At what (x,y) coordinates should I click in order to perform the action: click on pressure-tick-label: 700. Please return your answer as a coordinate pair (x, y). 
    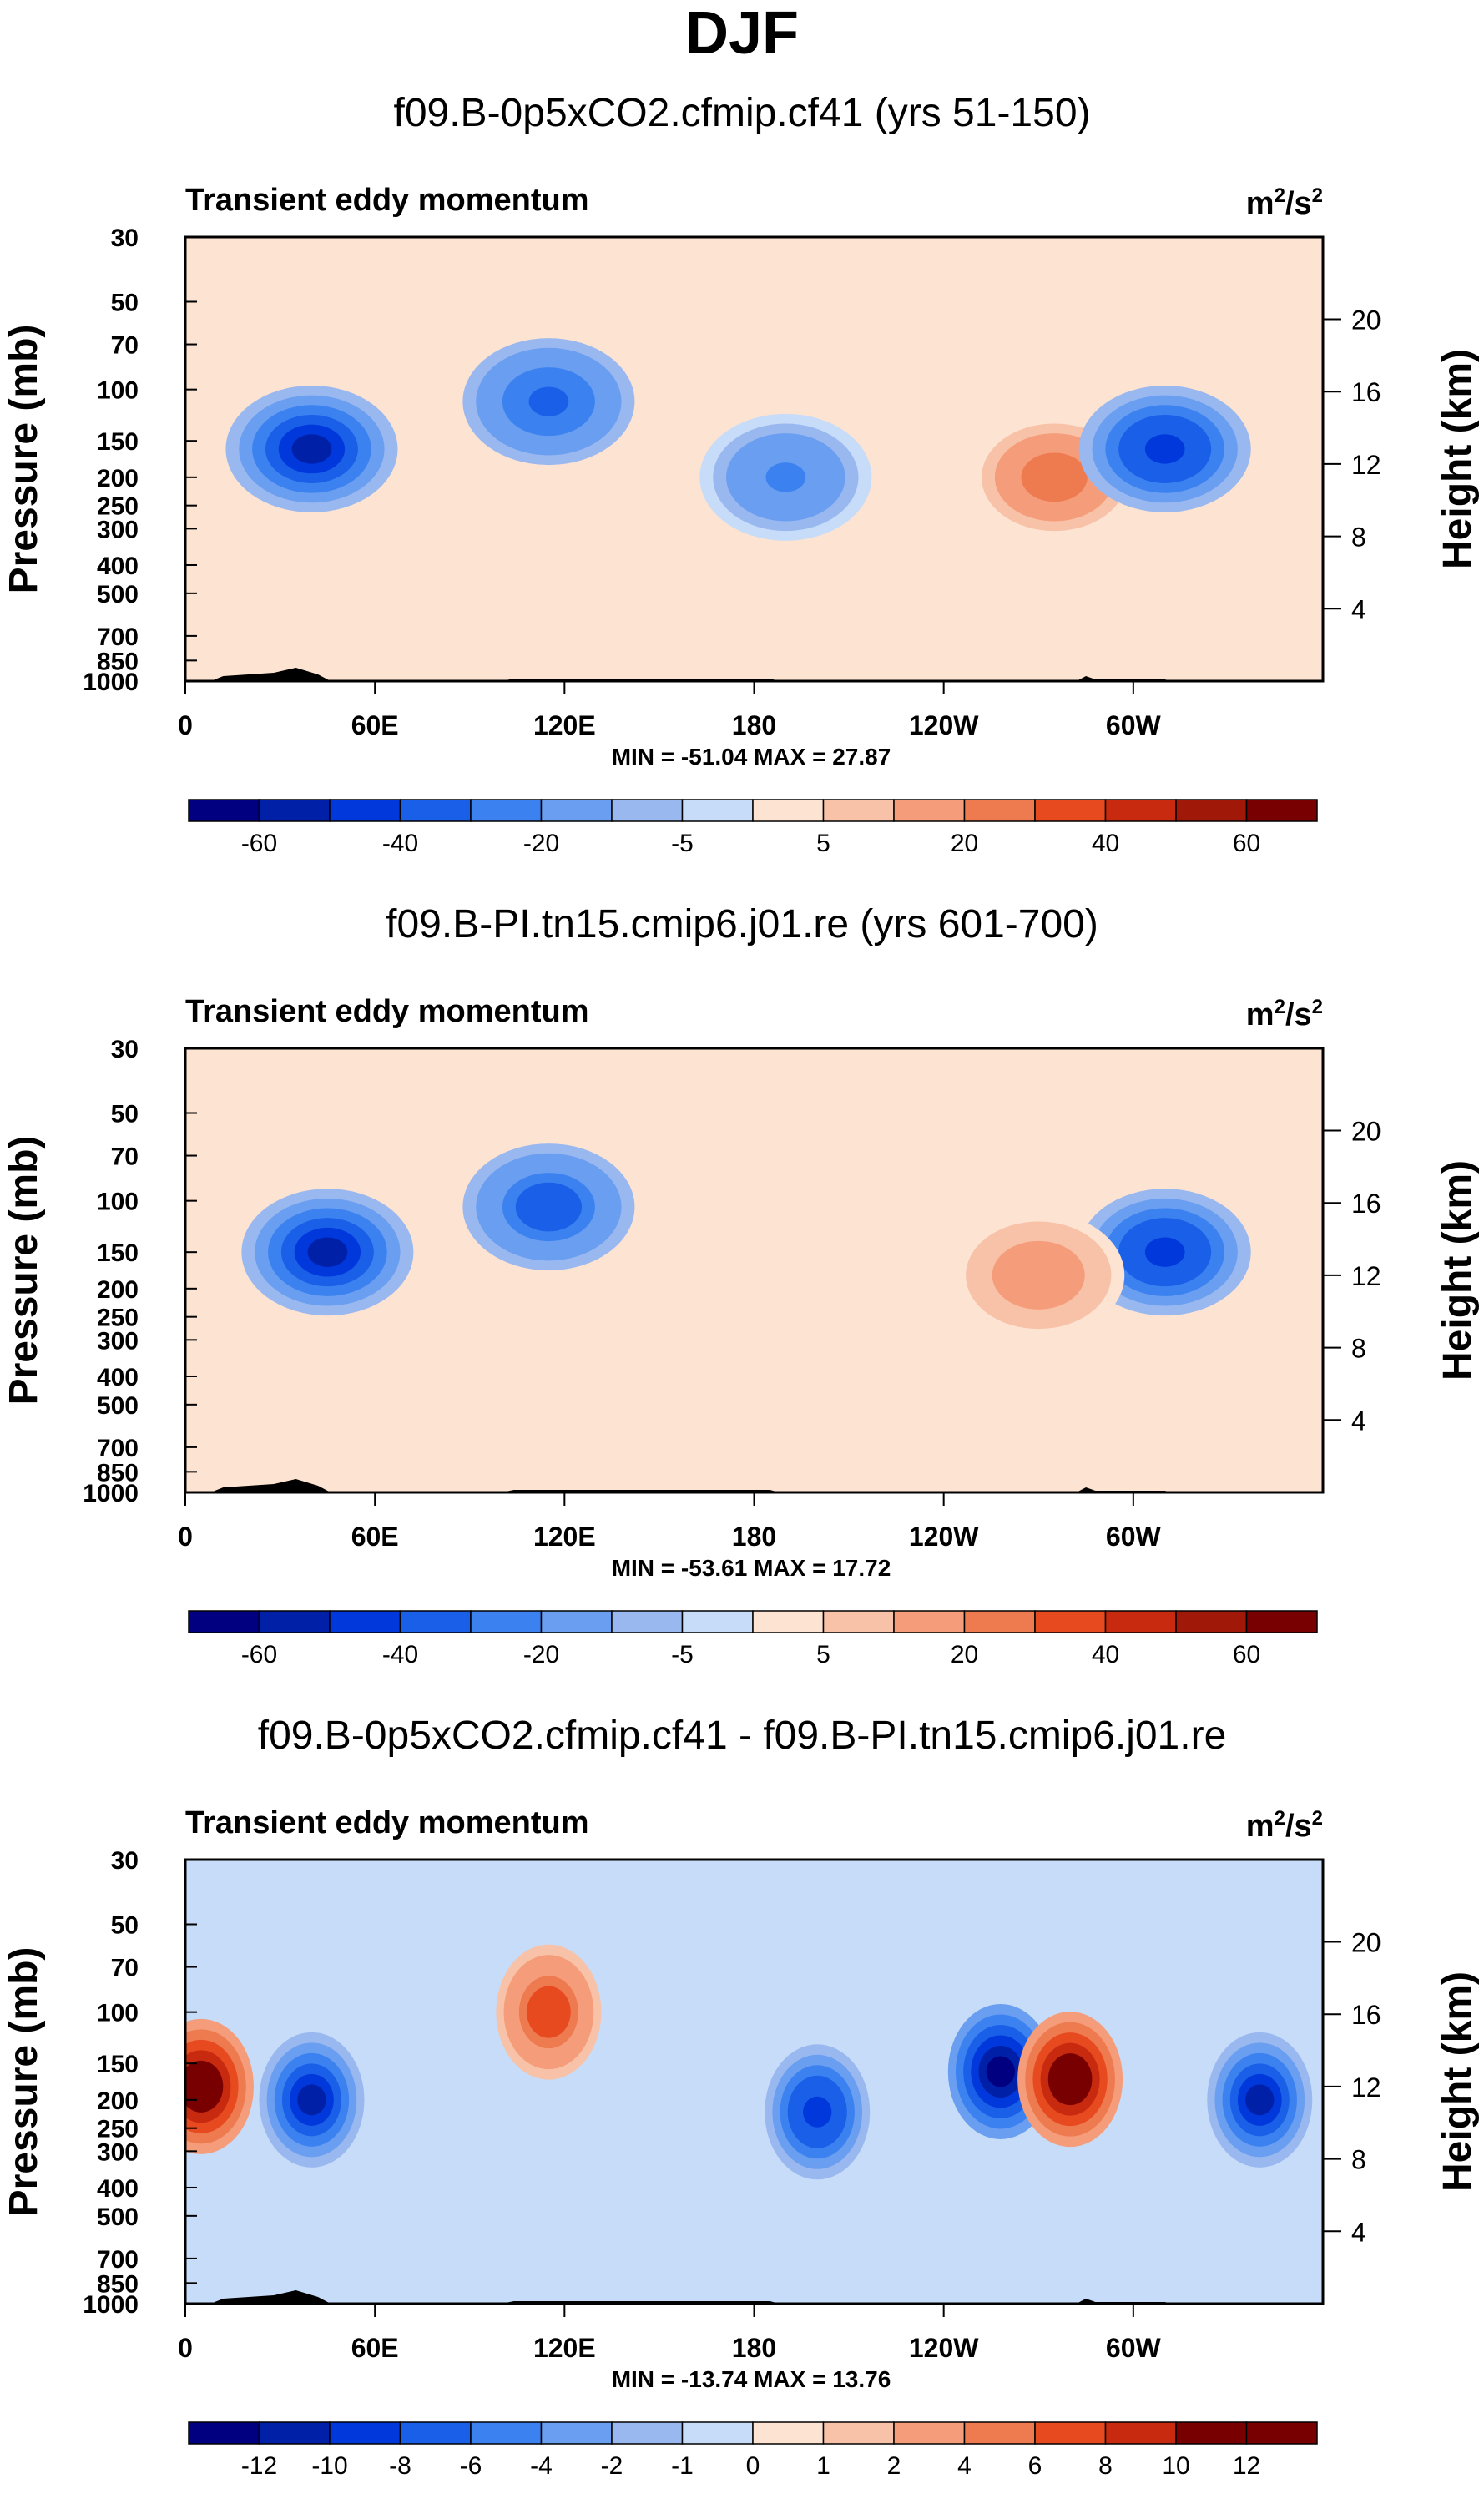
    Looking at the image, I should click on (118, 2260).